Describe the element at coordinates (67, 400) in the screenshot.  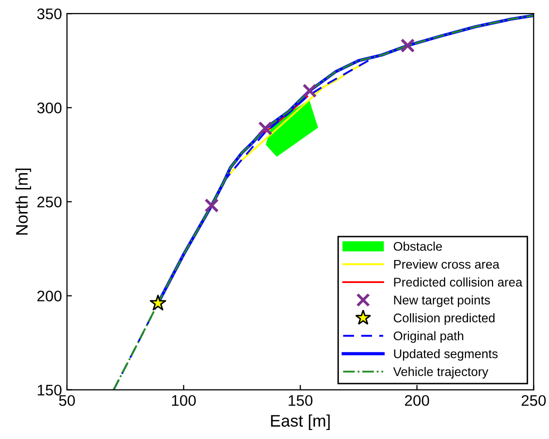
I see `x-tick-label: 50` at that location.